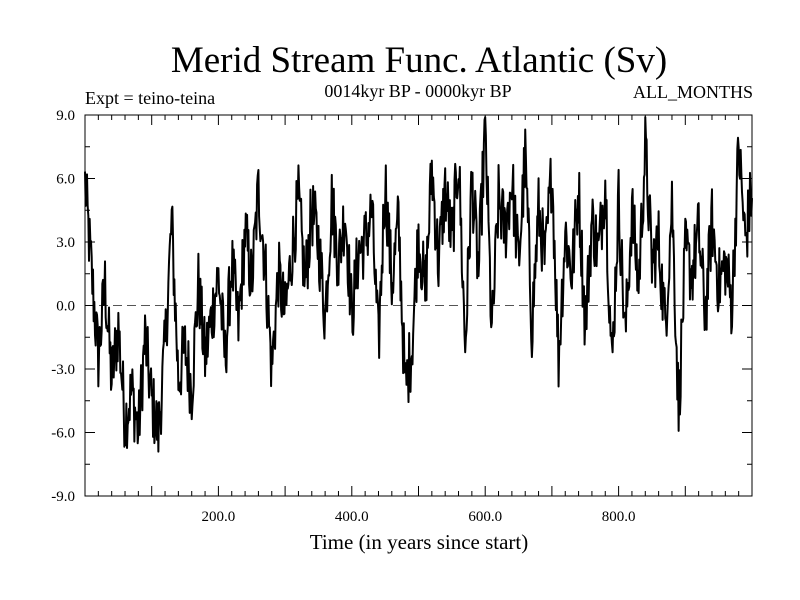 Image resolution: width=800 pixels, height=600 pixels. What do you see at coordinates (419, 60) in the screenshot?
I see `chart-title: Merid Stream Func. Atlantic (Sv)` at bounding box center [419, 60].